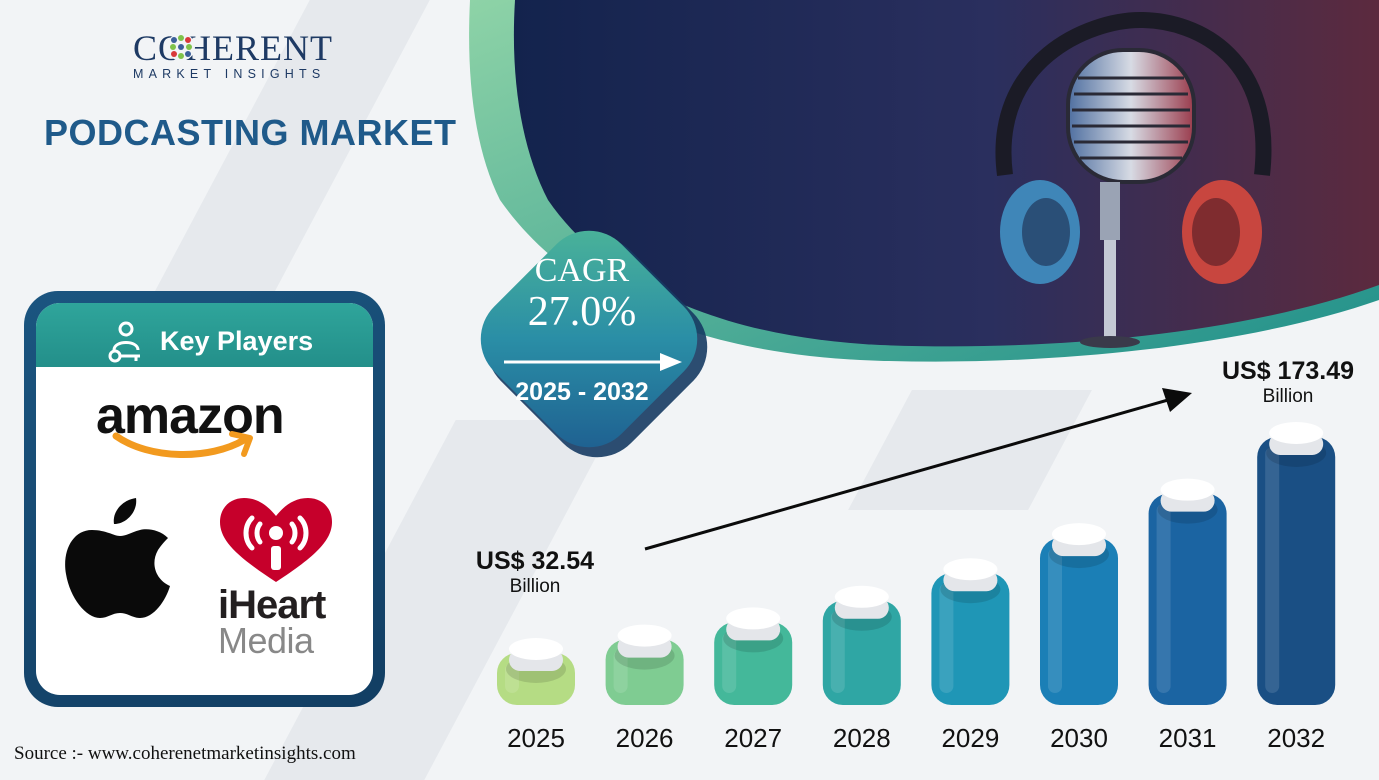 This screenshot has height=780, width=1379. What do you see at coordinates (1133, 179) in the screenshot?
I see `headphones-microphone-icon` at bounding box center [1133, 179].